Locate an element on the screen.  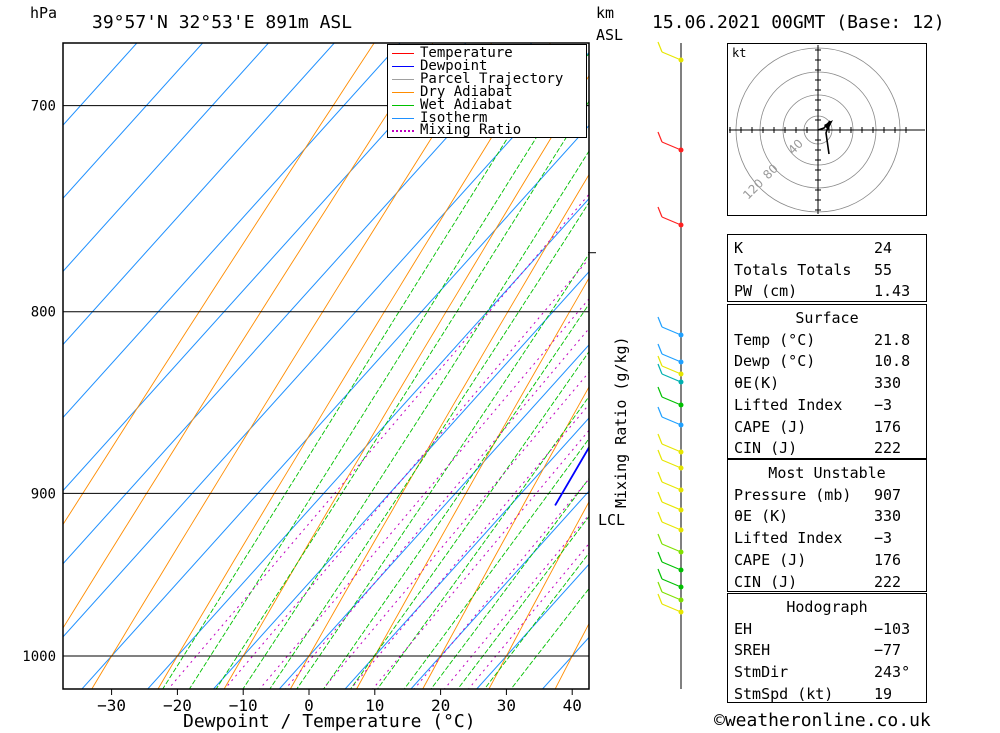
table-row-label: Totals Totals is located at coordinates (793, 269).